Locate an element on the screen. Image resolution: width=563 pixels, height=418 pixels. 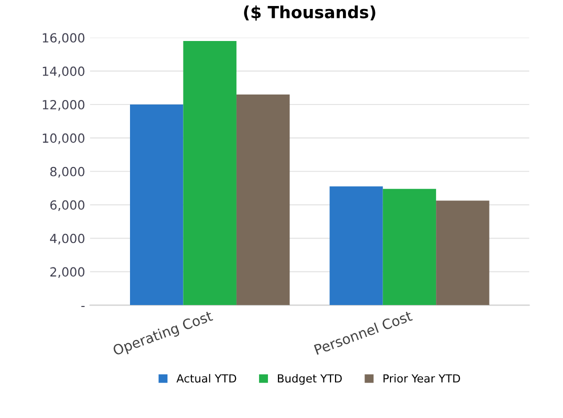
y-tick-label: 12,000 is located at coordinates (63, 105).